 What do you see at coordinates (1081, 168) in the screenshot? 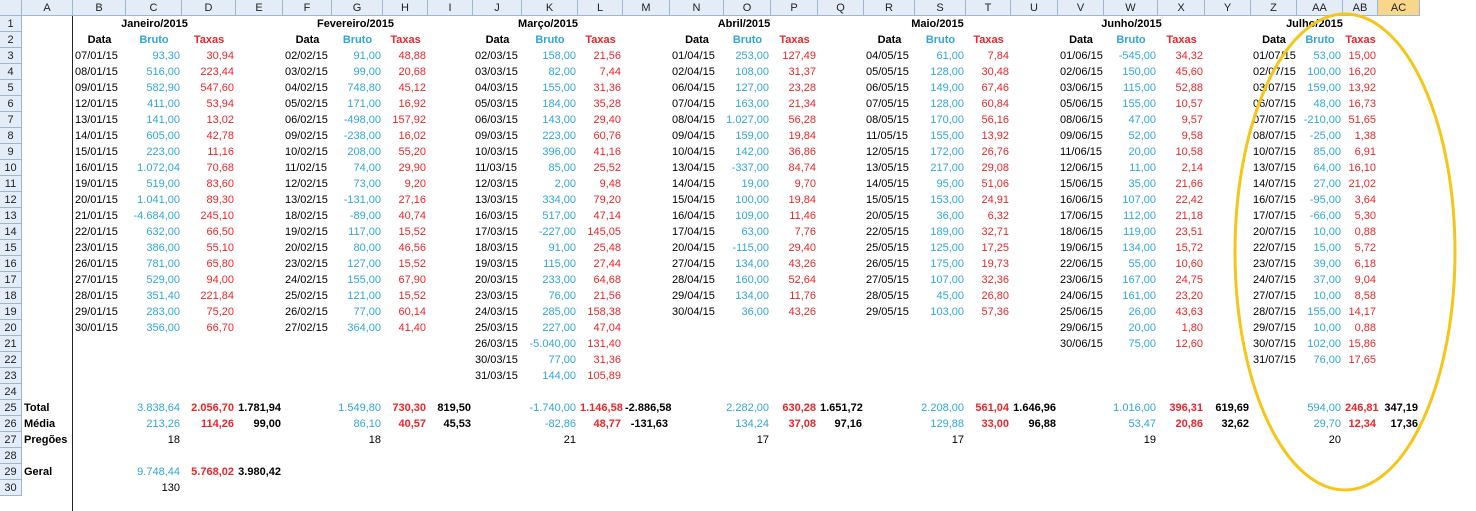
I see `date-cell: 12/06/15` at bounding box center [1081, 168].